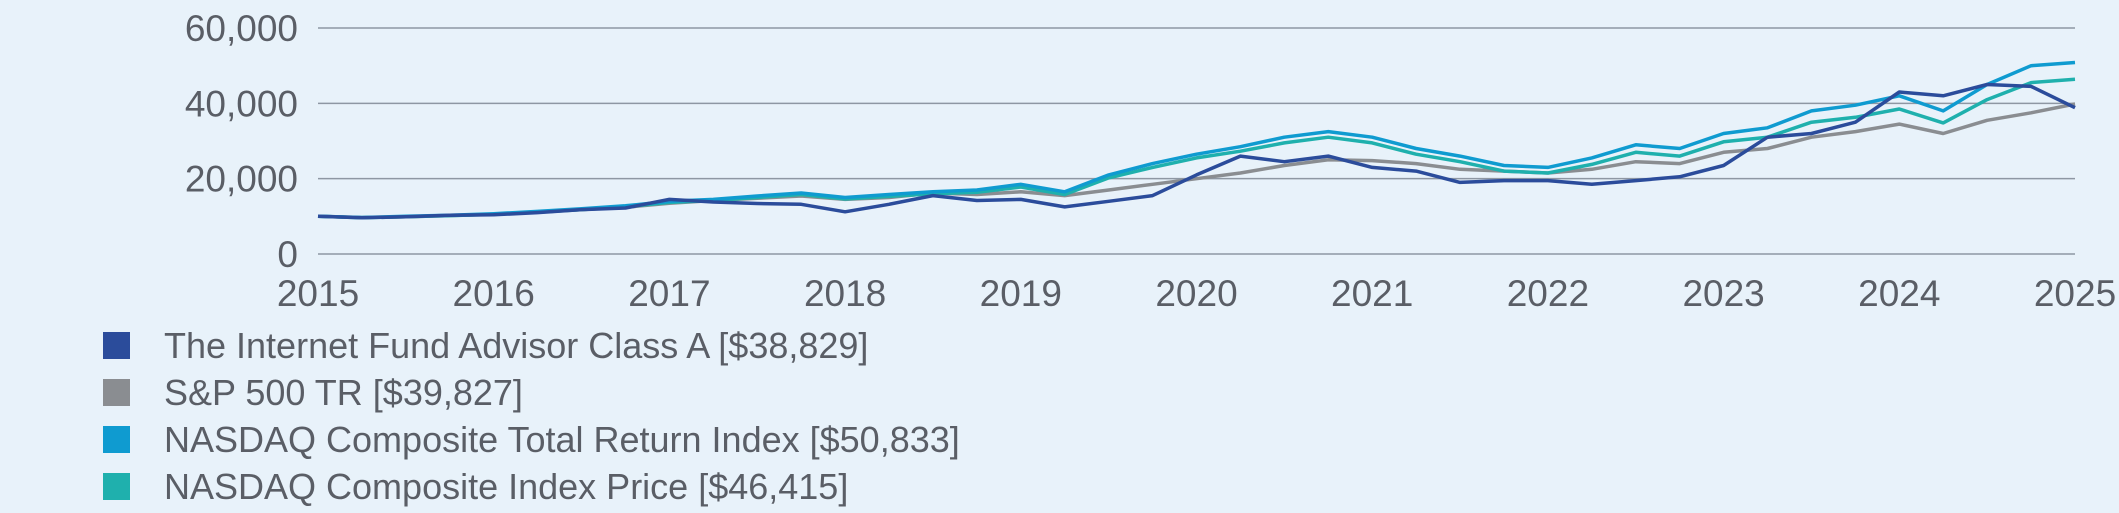  What do you see at coordinates (1899, 293) in the screenshot?
I see `x-tick-label: 2024` at bounding box center [1899, 293].